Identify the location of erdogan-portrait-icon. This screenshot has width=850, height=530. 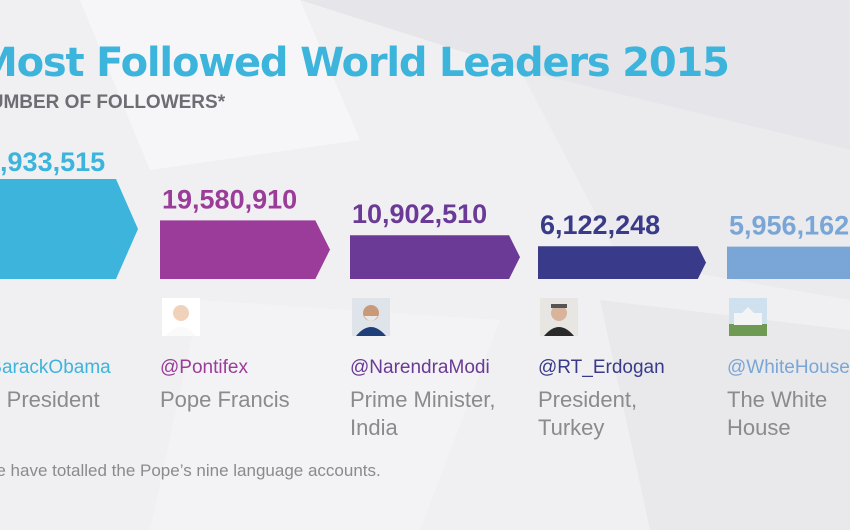
(559, 317).